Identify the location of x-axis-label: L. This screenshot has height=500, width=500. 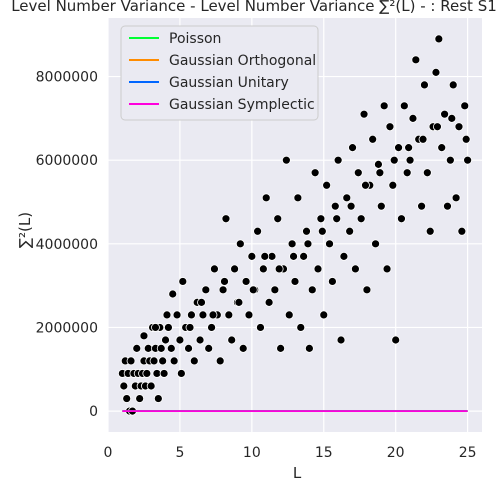
(297, 473).